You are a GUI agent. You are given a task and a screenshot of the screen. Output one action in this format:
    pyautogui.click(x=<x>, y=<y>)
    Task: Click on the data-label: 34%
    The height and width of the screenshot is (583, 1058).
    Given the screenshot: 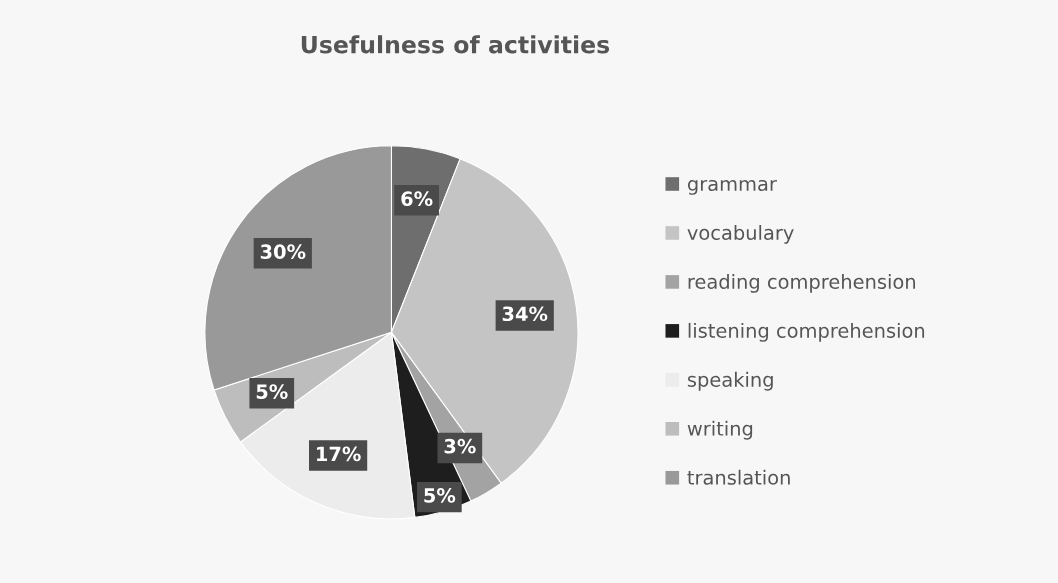 What is the action you would take?
    pyautogui.click(x=525, y=314)
    